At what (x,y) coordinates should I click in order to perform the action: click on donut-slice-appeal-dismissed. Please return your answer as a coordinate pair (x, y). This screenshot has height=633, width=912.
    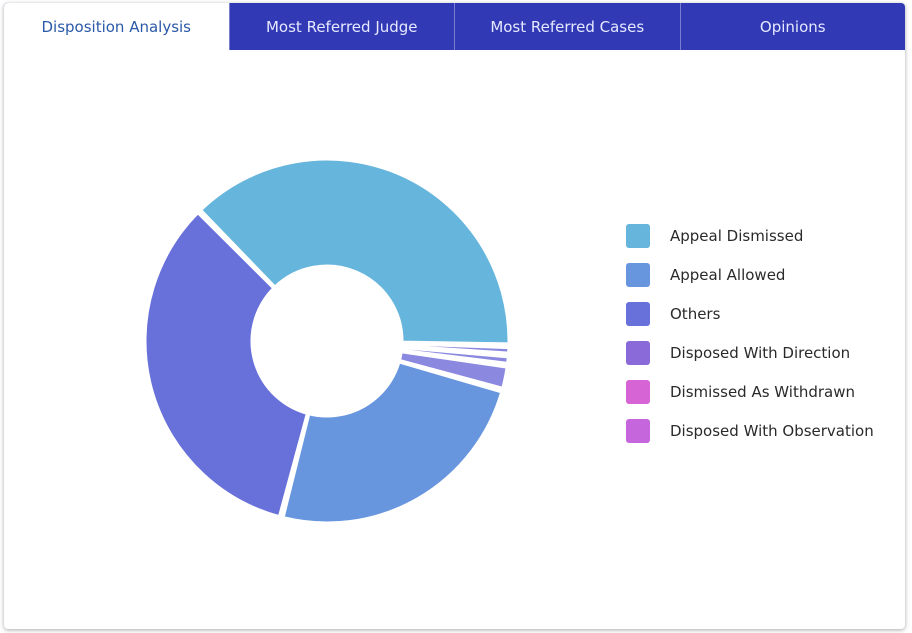
    Looking at the image, I should click on (354, 251).